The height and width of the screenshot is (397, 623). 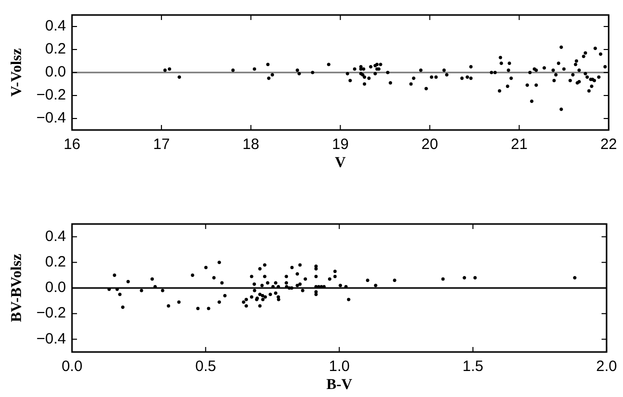 What do you see at coordinates (519, 145) in the screenshot?
I see `x-tick-label: 21` at bounding box center [519, 145].